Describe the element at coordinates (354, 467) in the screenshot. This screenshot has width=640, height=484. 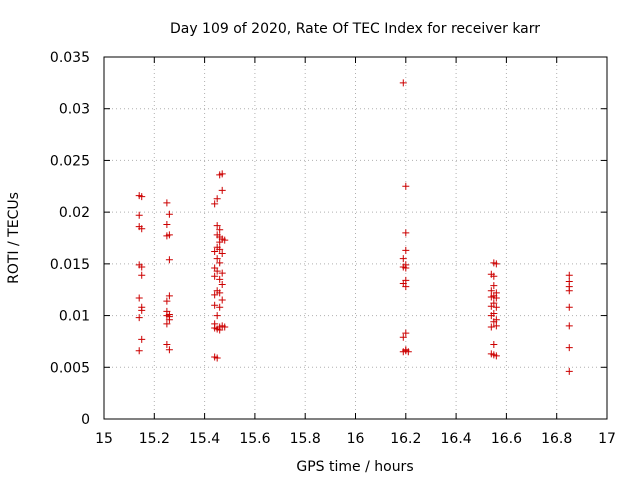
I see `x-axis-label: GPS time / hours` at that location.